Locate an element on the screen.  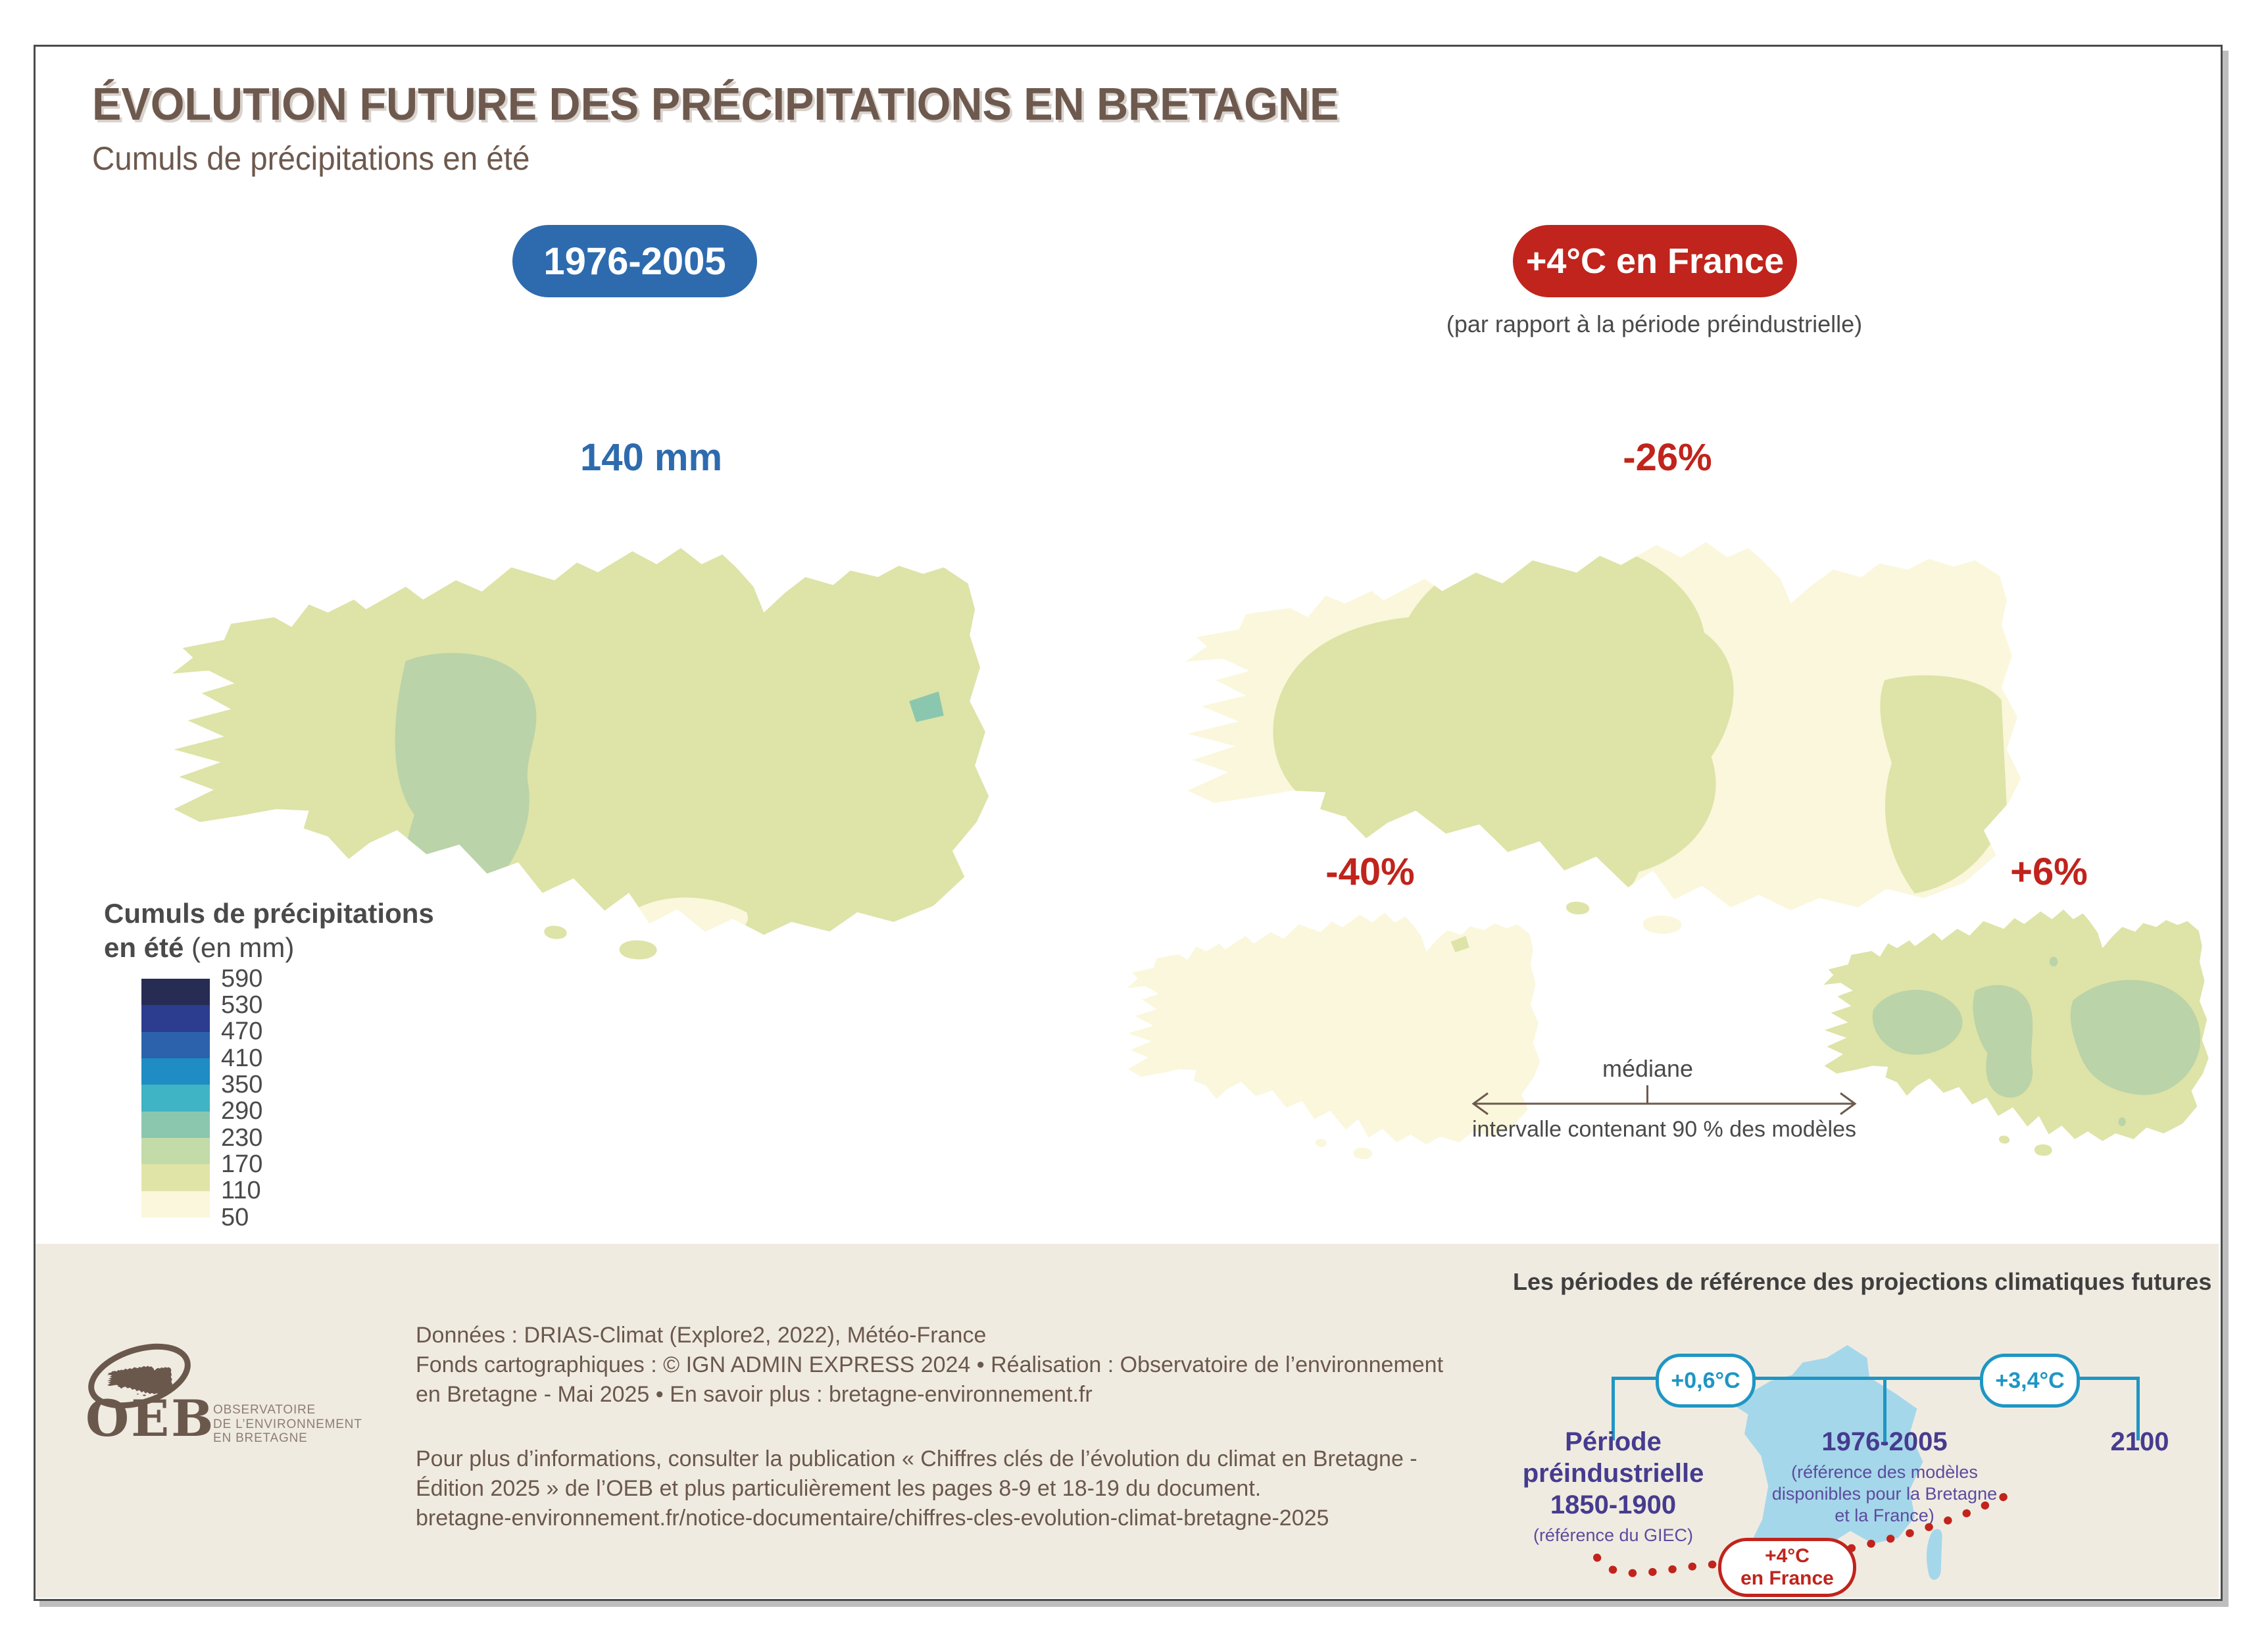
period-mid-note-line: (référence des modèles is located at coordinates (1885, 1472).